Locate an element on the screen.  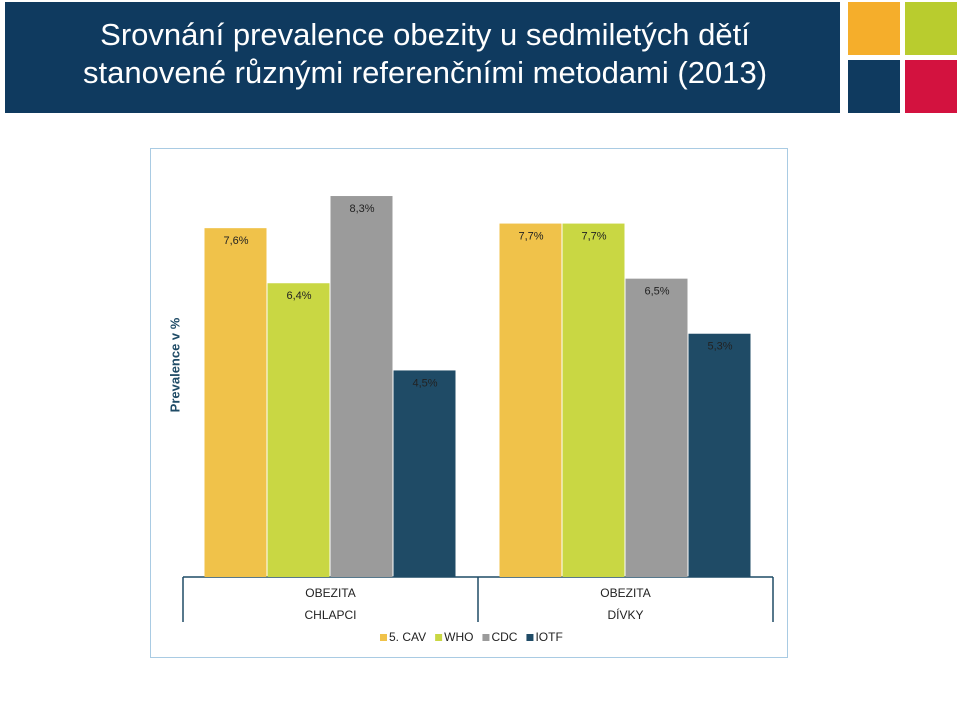
legend-label: 5. CAV is located at coordinates (407, 637).